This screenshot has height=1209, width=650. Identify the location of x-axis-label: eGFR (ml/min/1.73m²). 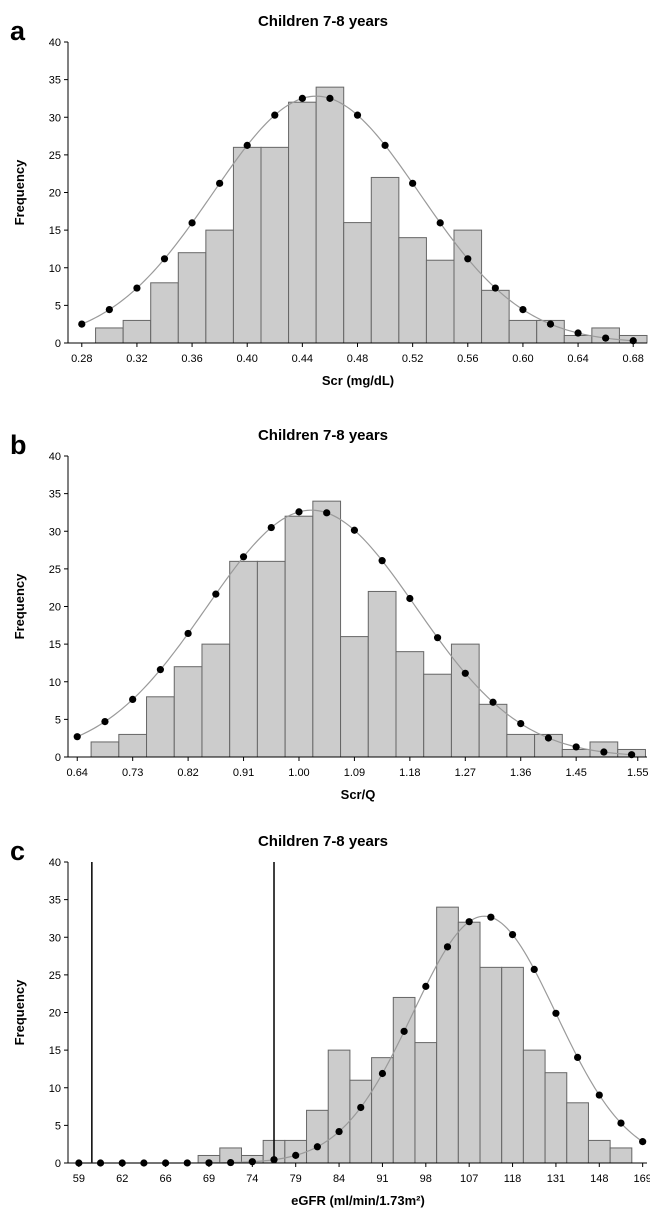
(358, 1200).